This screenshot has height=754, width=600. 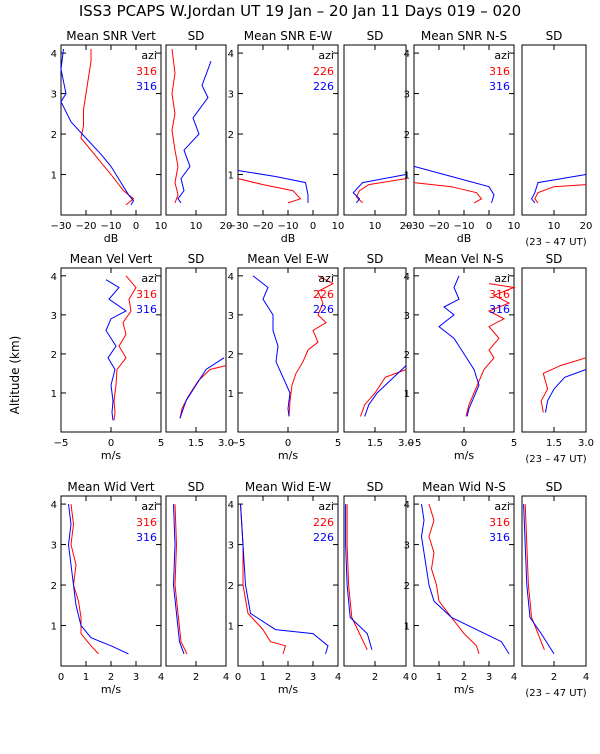 I want to click on x-tick-label: −30, so click(x=413, y=226).